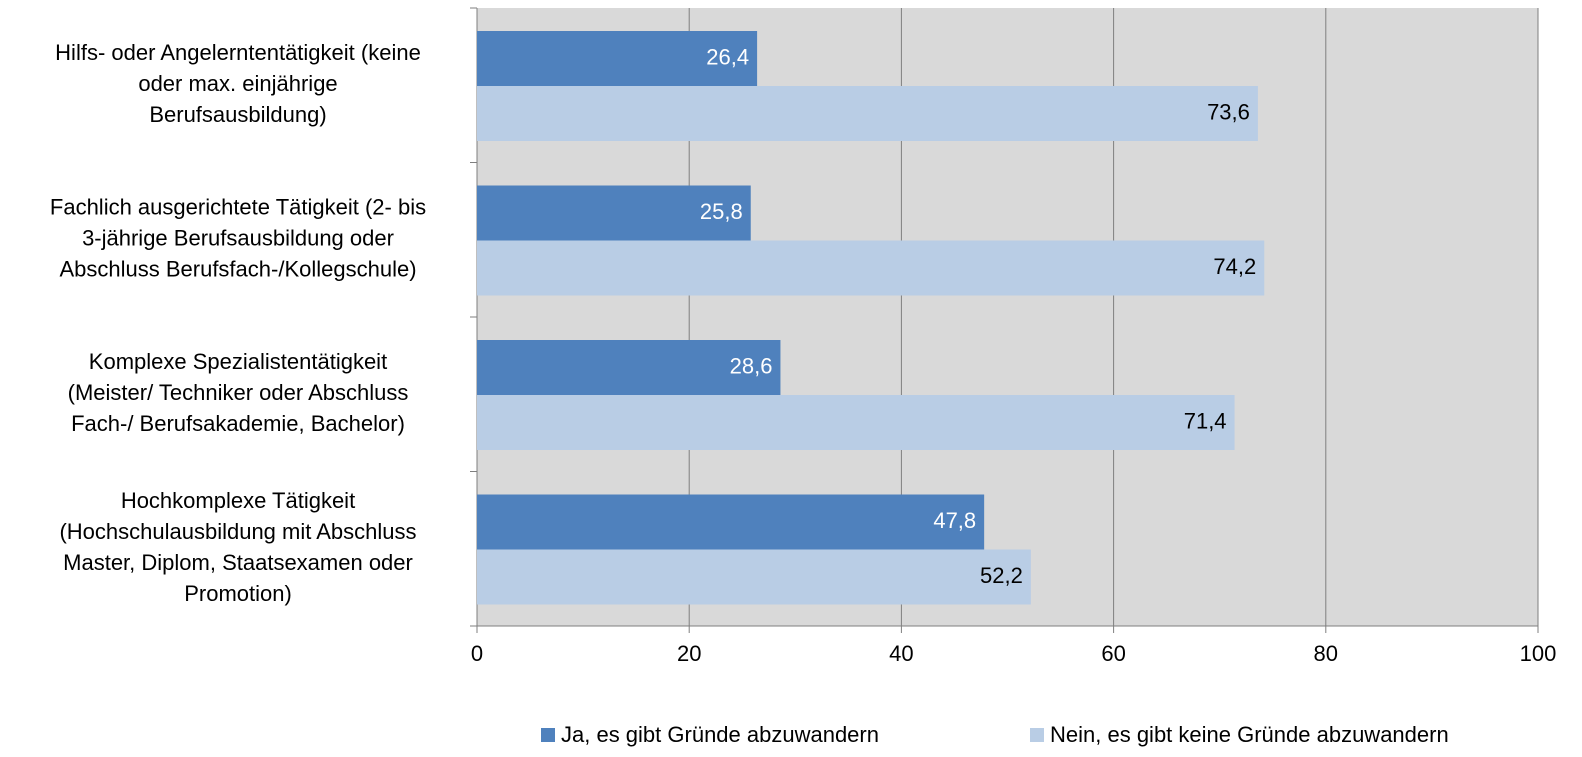  I want to click on y-tick-label: 3-jährige Berufsausbildung oder, so click(238, 238).